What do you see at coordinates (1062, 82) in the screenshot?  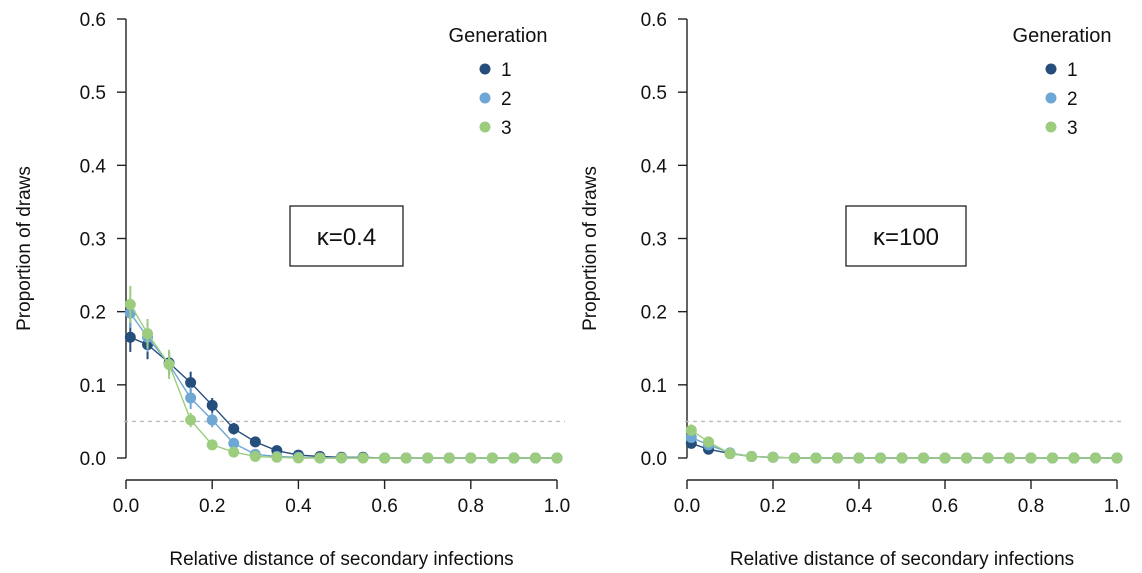 I see `legend: Generation 1 2 3` at bounding box center [1062, 82].